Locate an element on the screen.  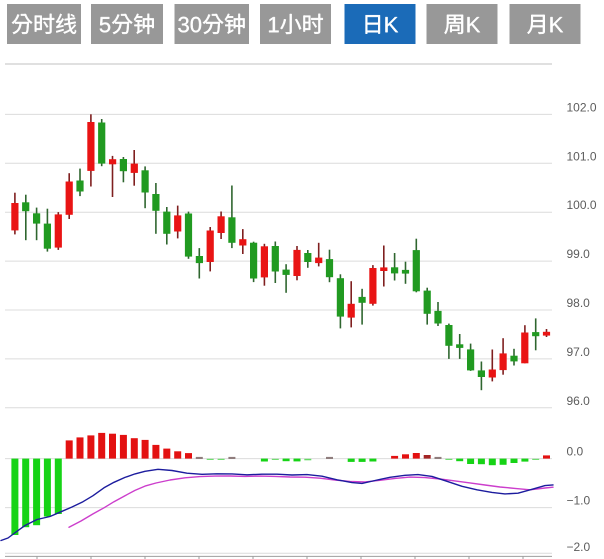
svg-text: 97.0 is located at coordinates (579, 352).